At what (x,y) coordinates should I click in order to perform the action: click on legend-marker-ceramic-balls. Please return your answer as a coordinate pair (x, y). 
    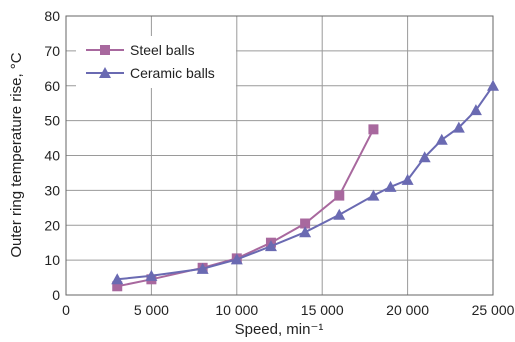
    Looking at the image, I should click on (105, 72).